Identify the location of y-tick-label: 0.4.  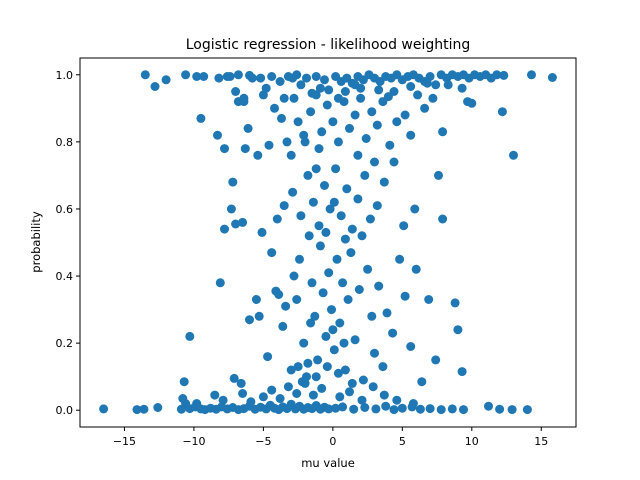
(65, 276).